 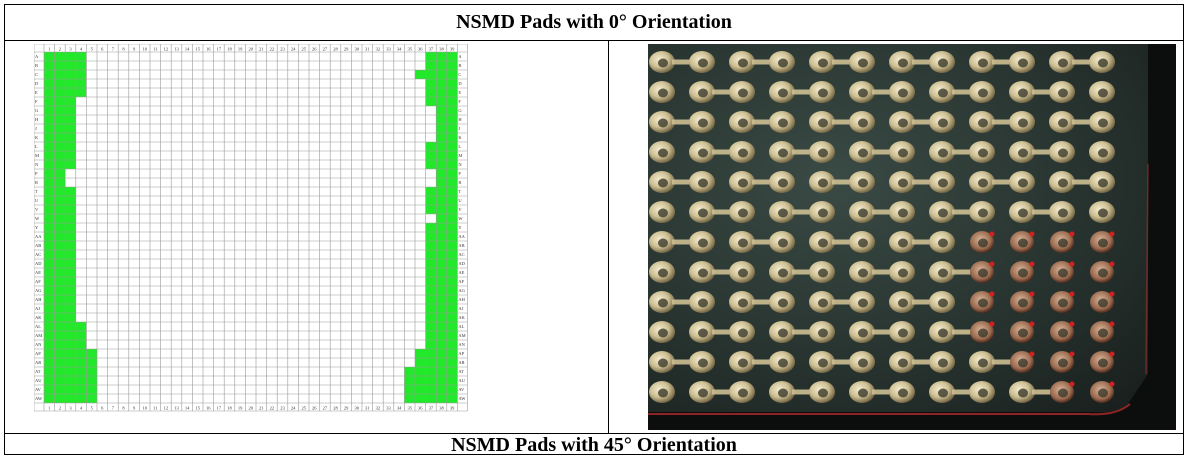 What do you see at coordinates (459, 182) in the screenshot?
I see `row-label: R` at bounding box center [459, 182].